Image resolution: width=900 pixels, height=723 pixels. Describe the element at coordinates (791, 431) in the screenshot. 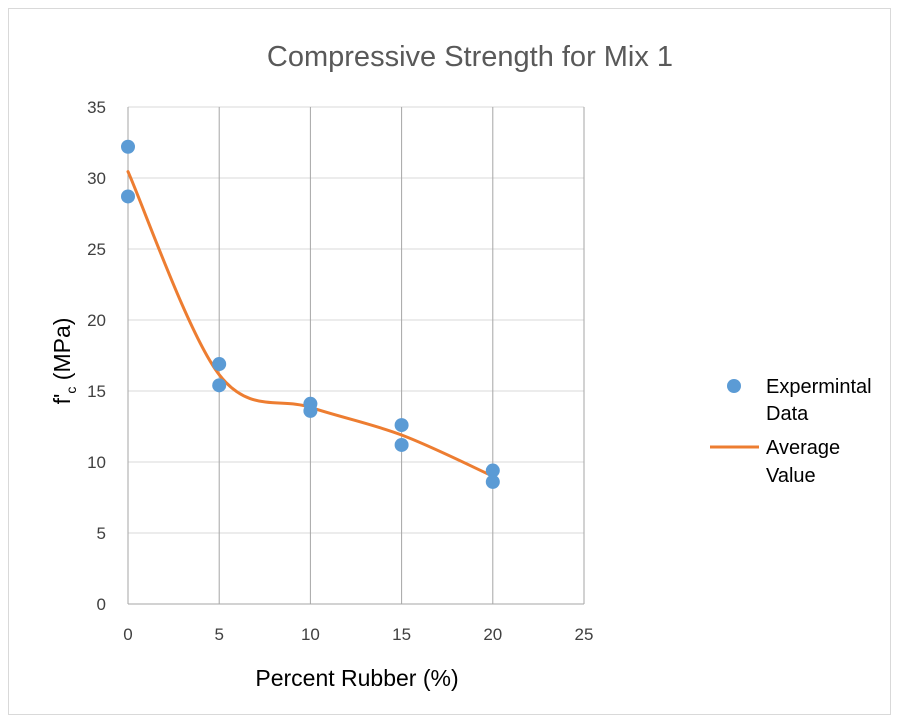

I see `legend: Expermintal Data Average Value` at that location.